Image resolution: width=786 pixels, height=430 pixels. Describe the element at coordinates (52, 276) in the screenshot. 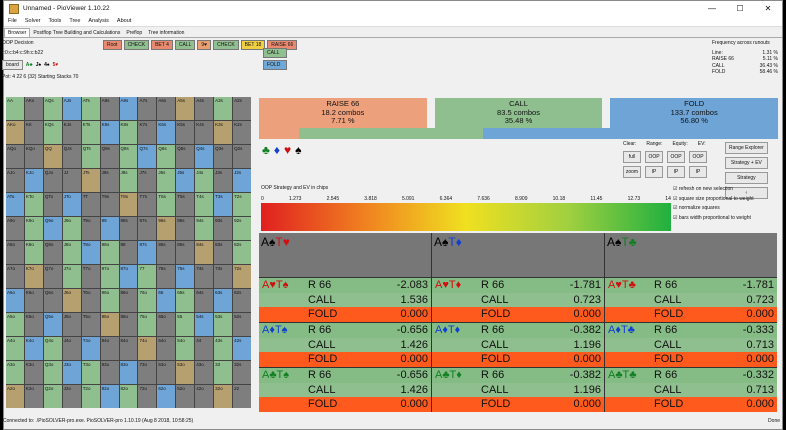

I see `range-cell: Q7o` at that location.